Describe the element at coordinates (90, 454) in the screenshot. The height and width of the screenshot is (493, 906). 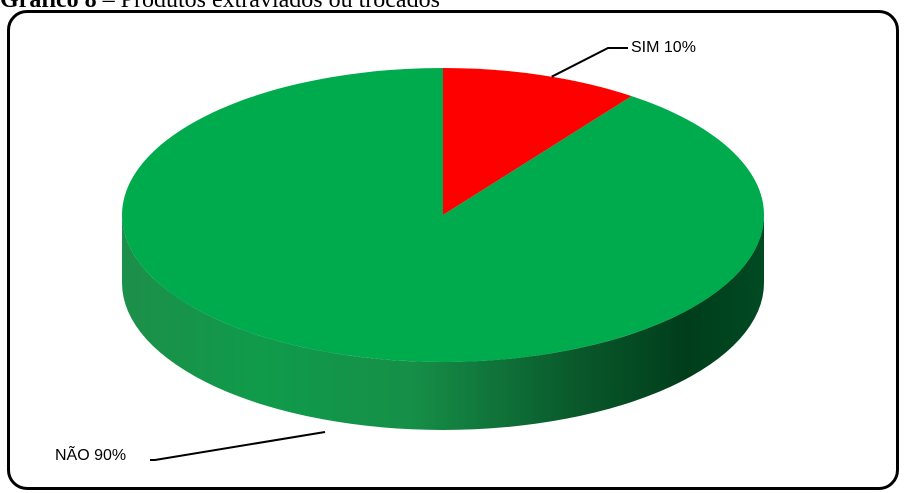
I see `data-label-nao: NÃO 90%` at that location.